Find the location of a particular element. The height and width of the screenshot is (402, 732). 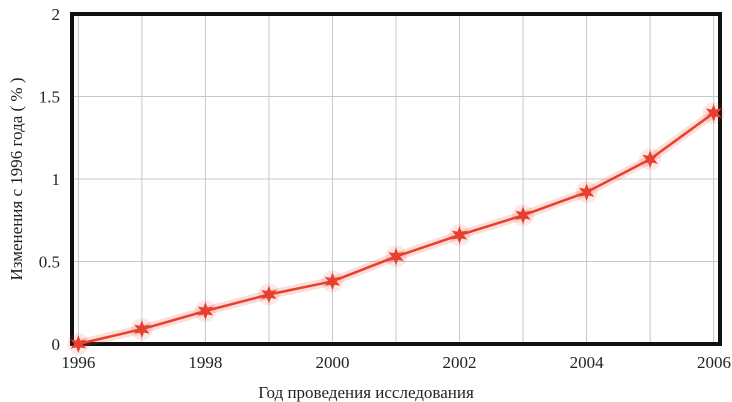

y-axis-label: Изменения с 1996 года ( % ) is located at coordinates (16, 179).